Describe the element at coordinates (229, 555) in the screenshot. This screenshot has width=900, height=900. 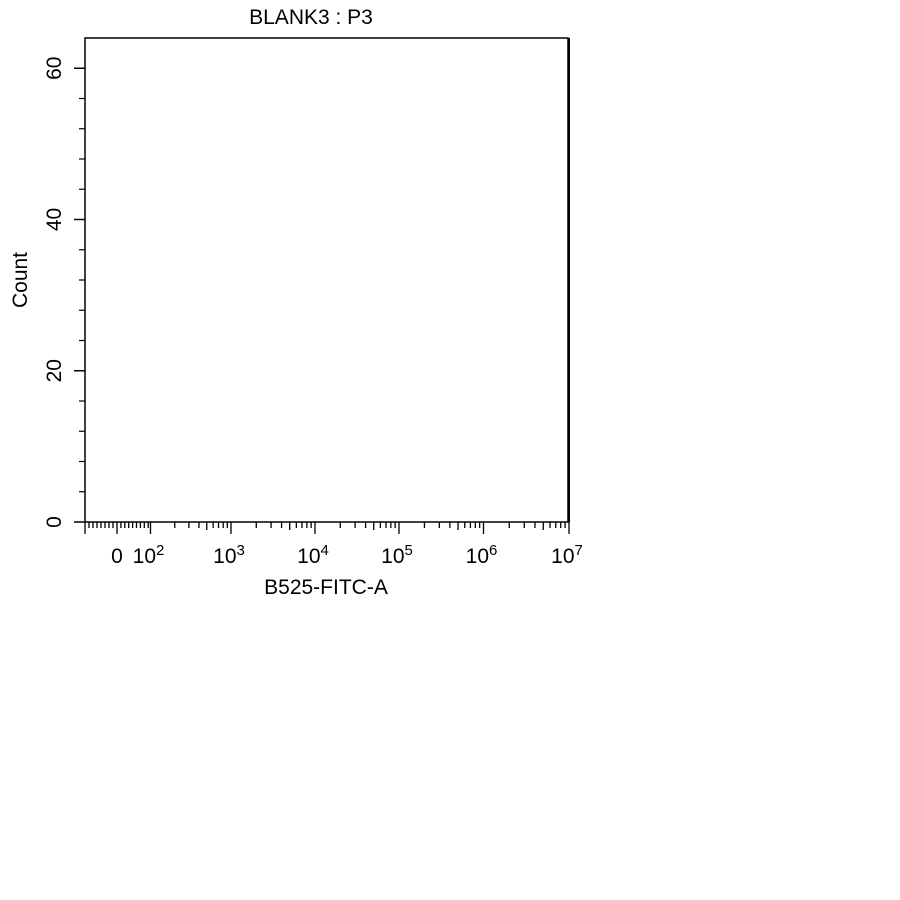
I see `x-tick-label: 10³` at that location.